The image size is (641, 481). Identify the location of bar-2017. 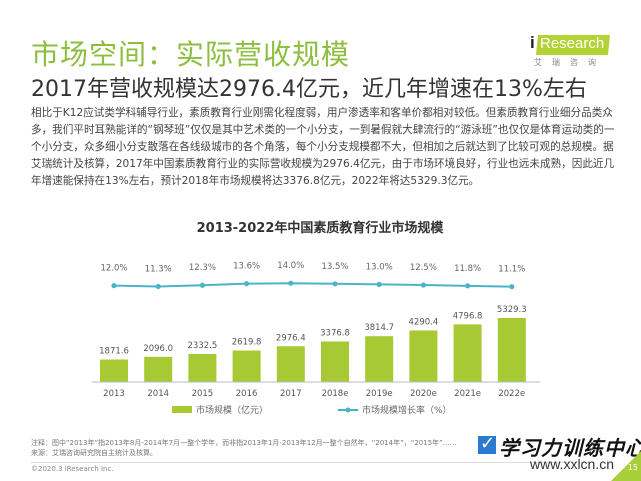
(290, 364).